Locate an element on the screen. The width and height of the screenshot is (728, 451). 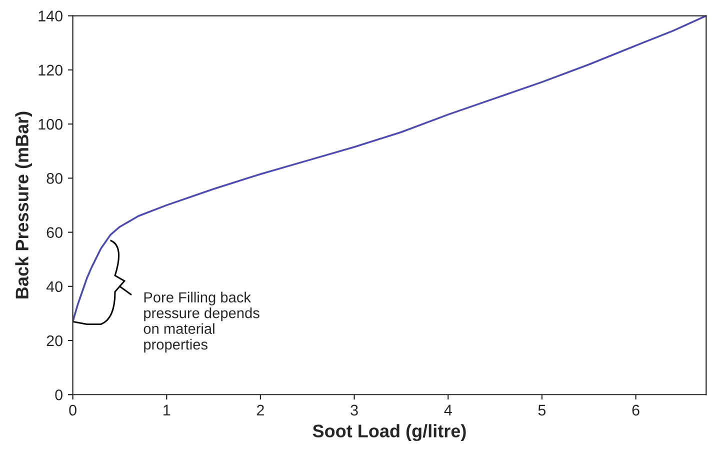
y-tick-label: 80 is located at coordinates (54, 178).